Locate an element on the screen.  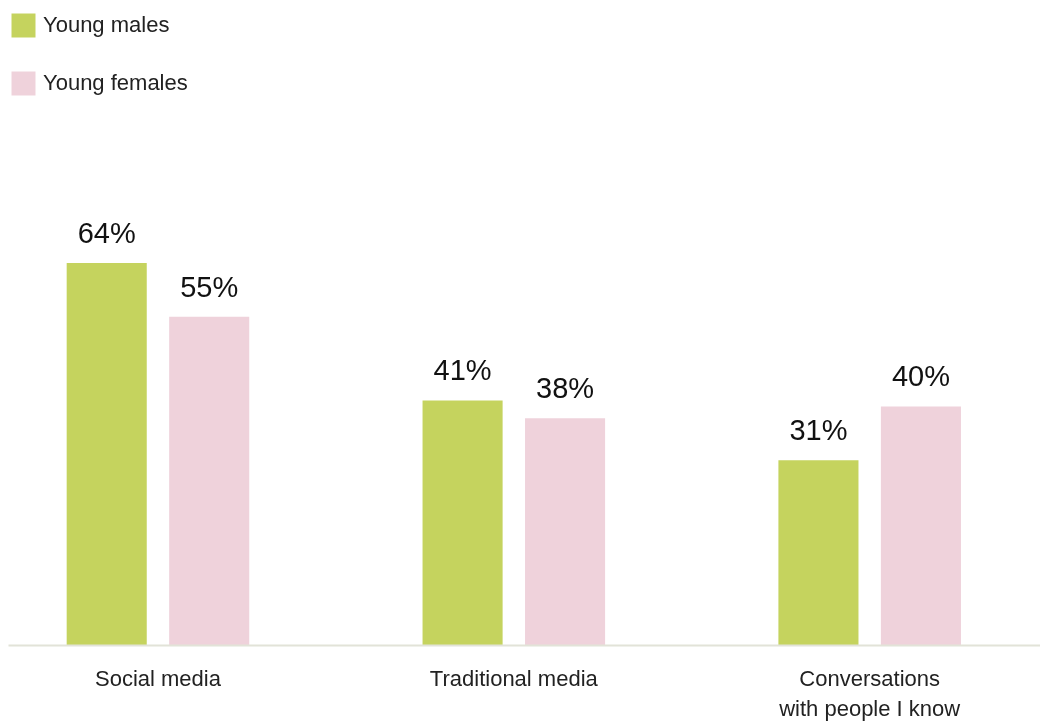
data-label: 41% is located at coordinates (462, 370).